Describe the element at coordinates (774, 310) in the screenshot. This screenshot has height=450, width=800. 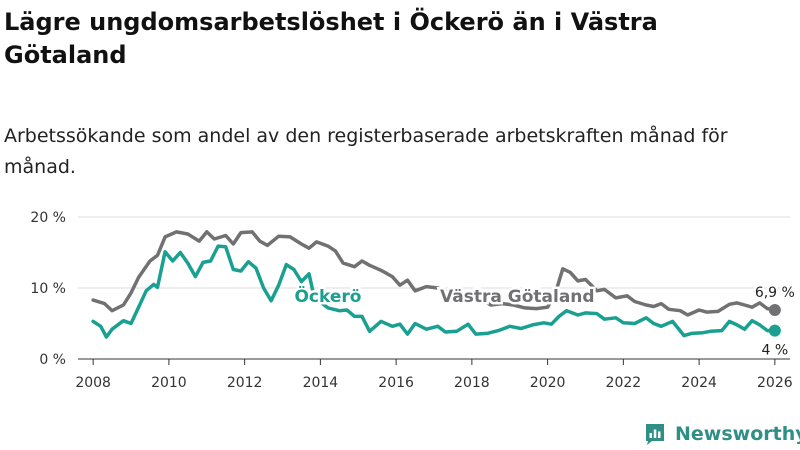
I see `end-point-vastra-gotaland` at that location.